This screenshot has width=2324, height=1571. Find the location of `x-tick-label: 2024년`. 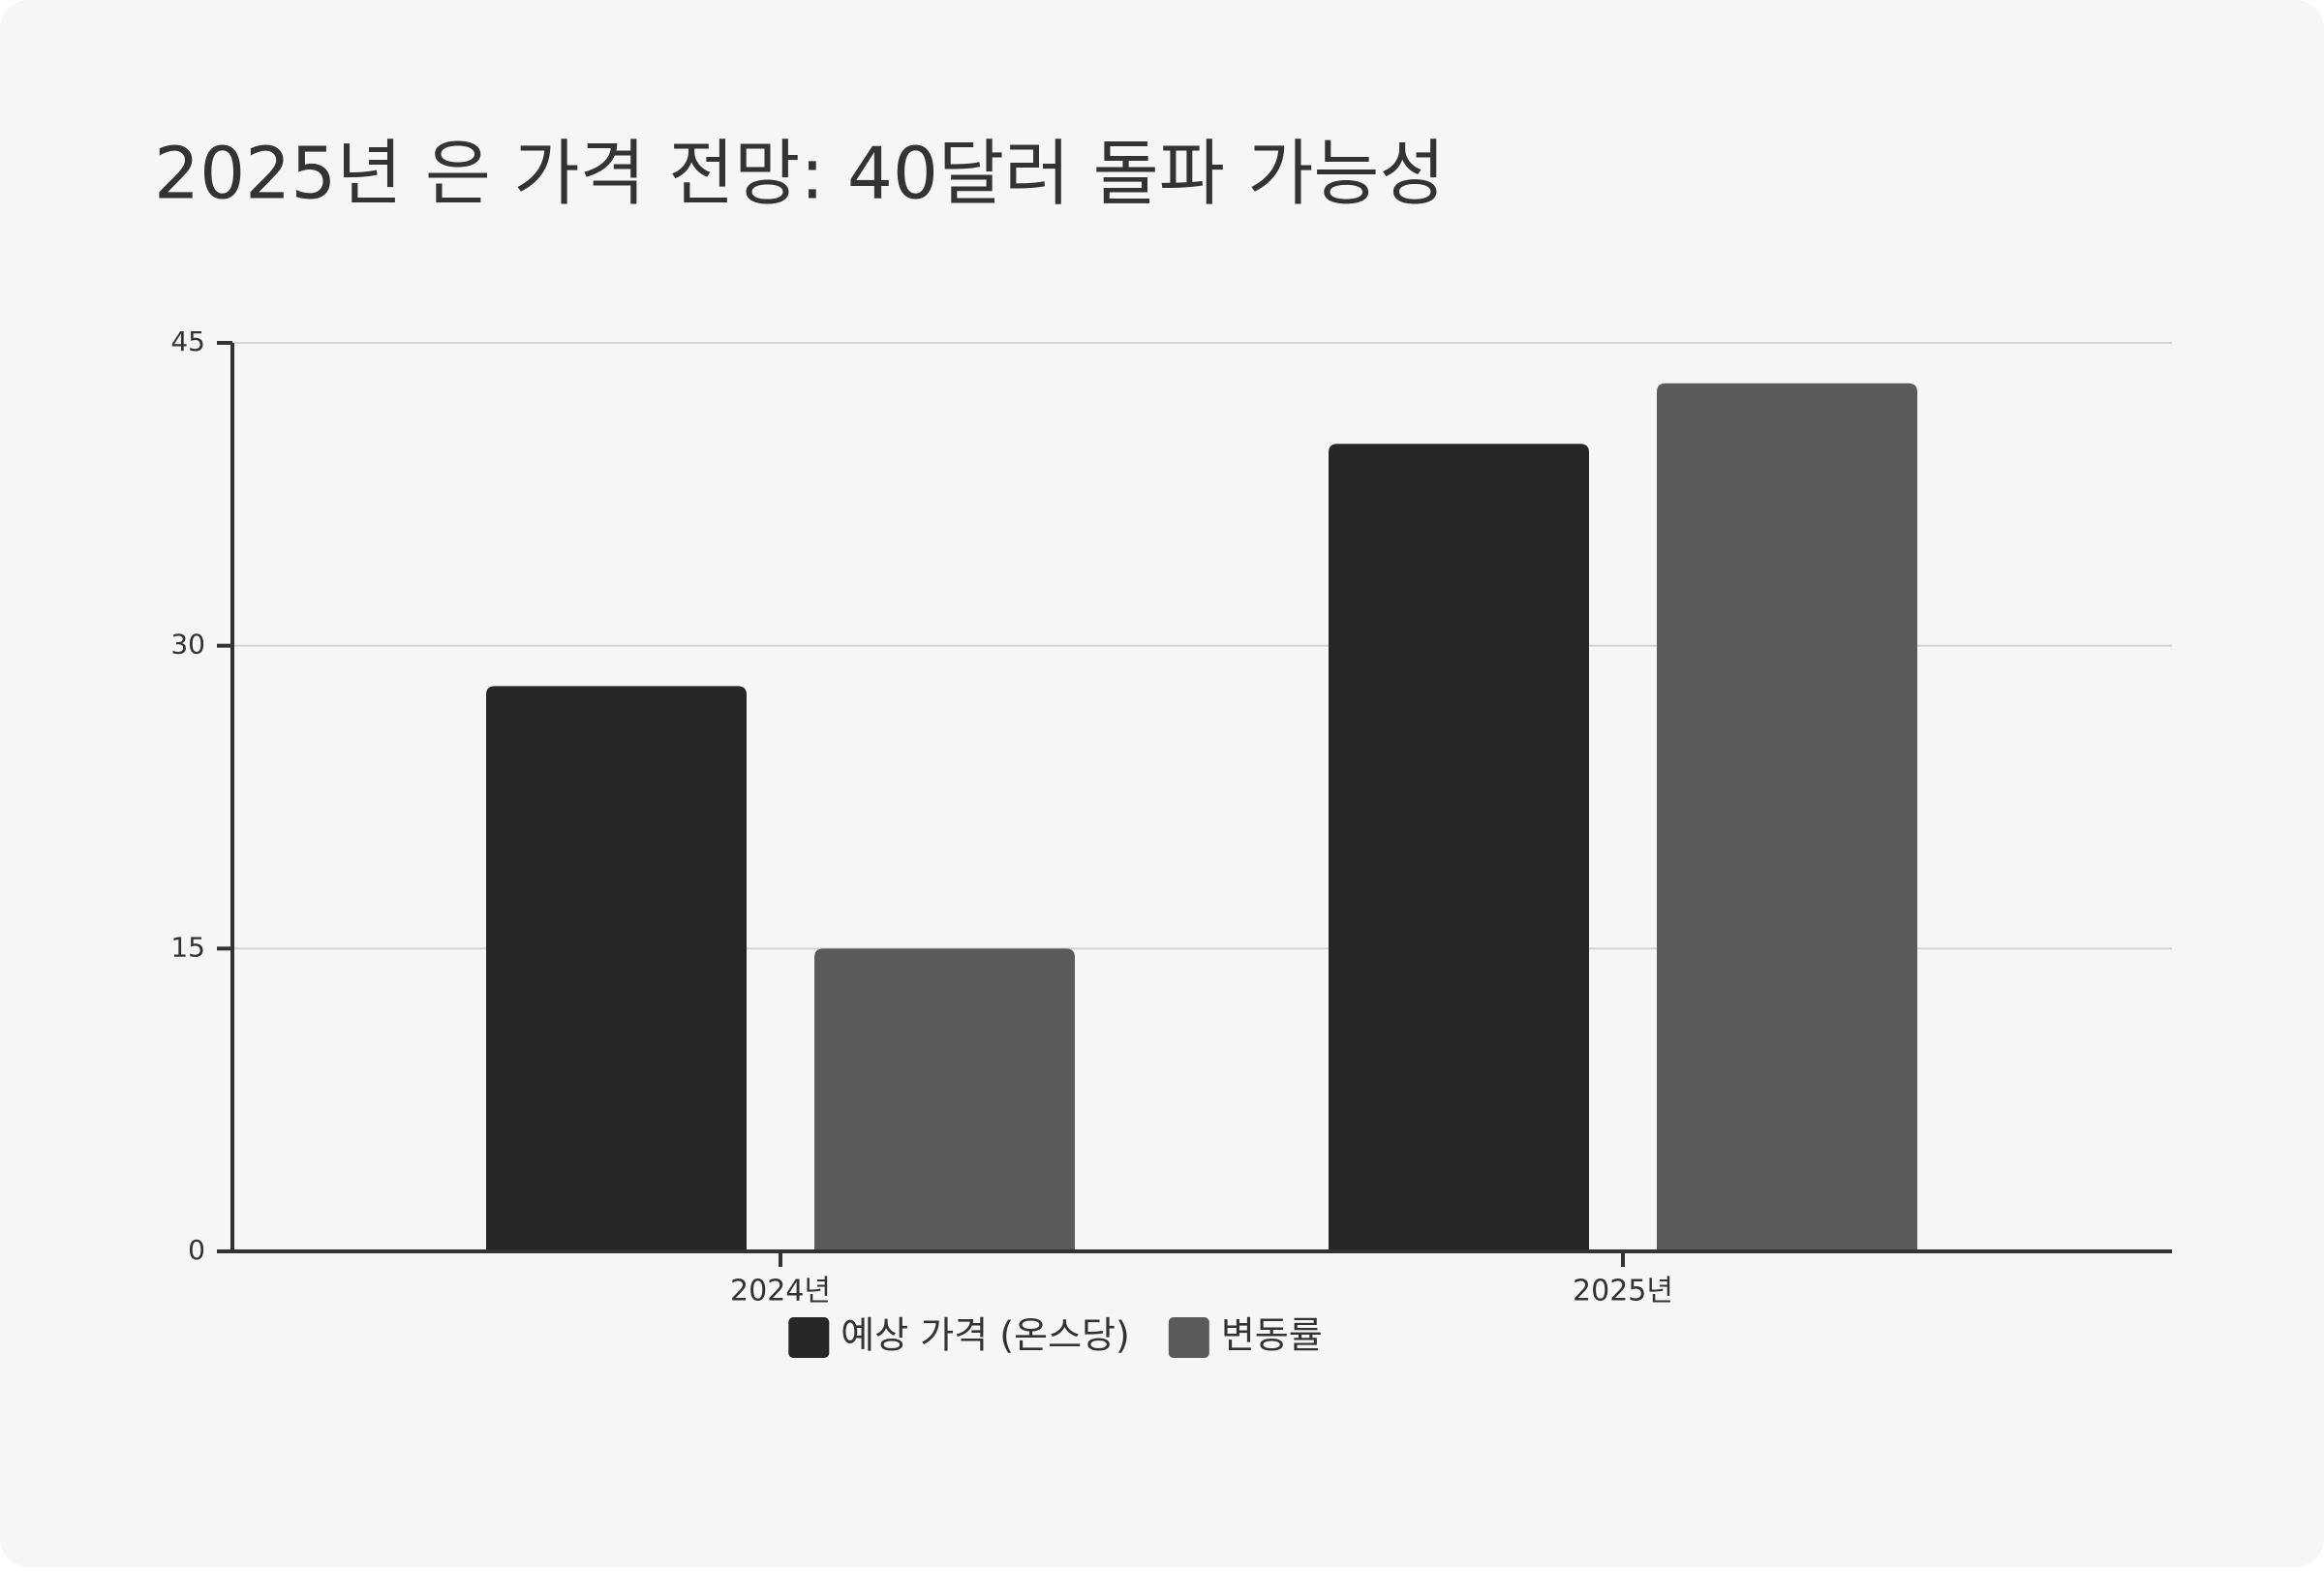

x-tick-label: 2024년 is located at coordinates (780, 1292).